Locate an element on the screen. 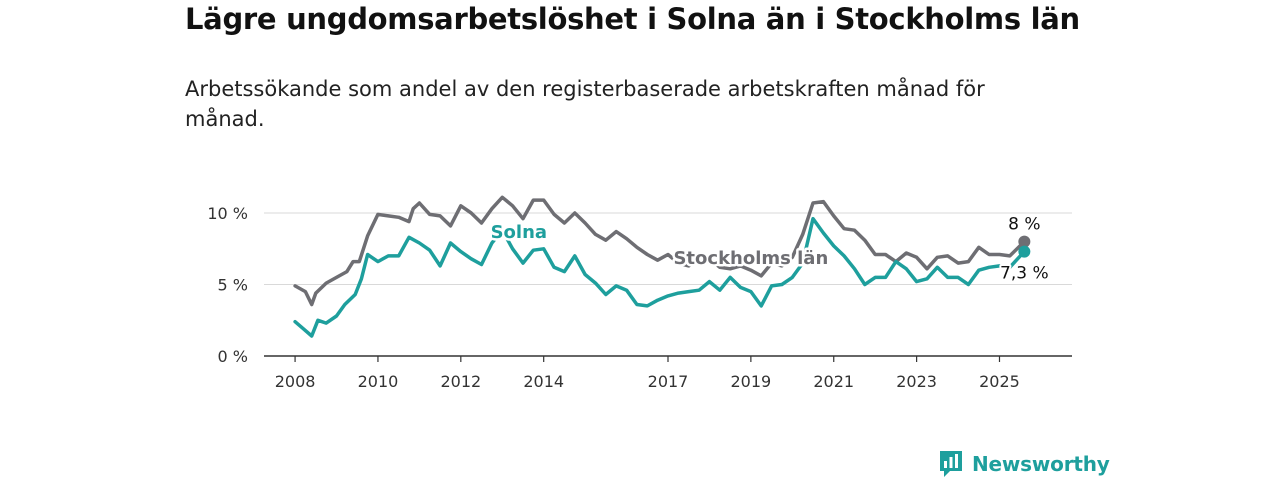 The width and height of the screenshot is (1280, 480). x-tick-label: 2019 is located at coordinates (751, 381).